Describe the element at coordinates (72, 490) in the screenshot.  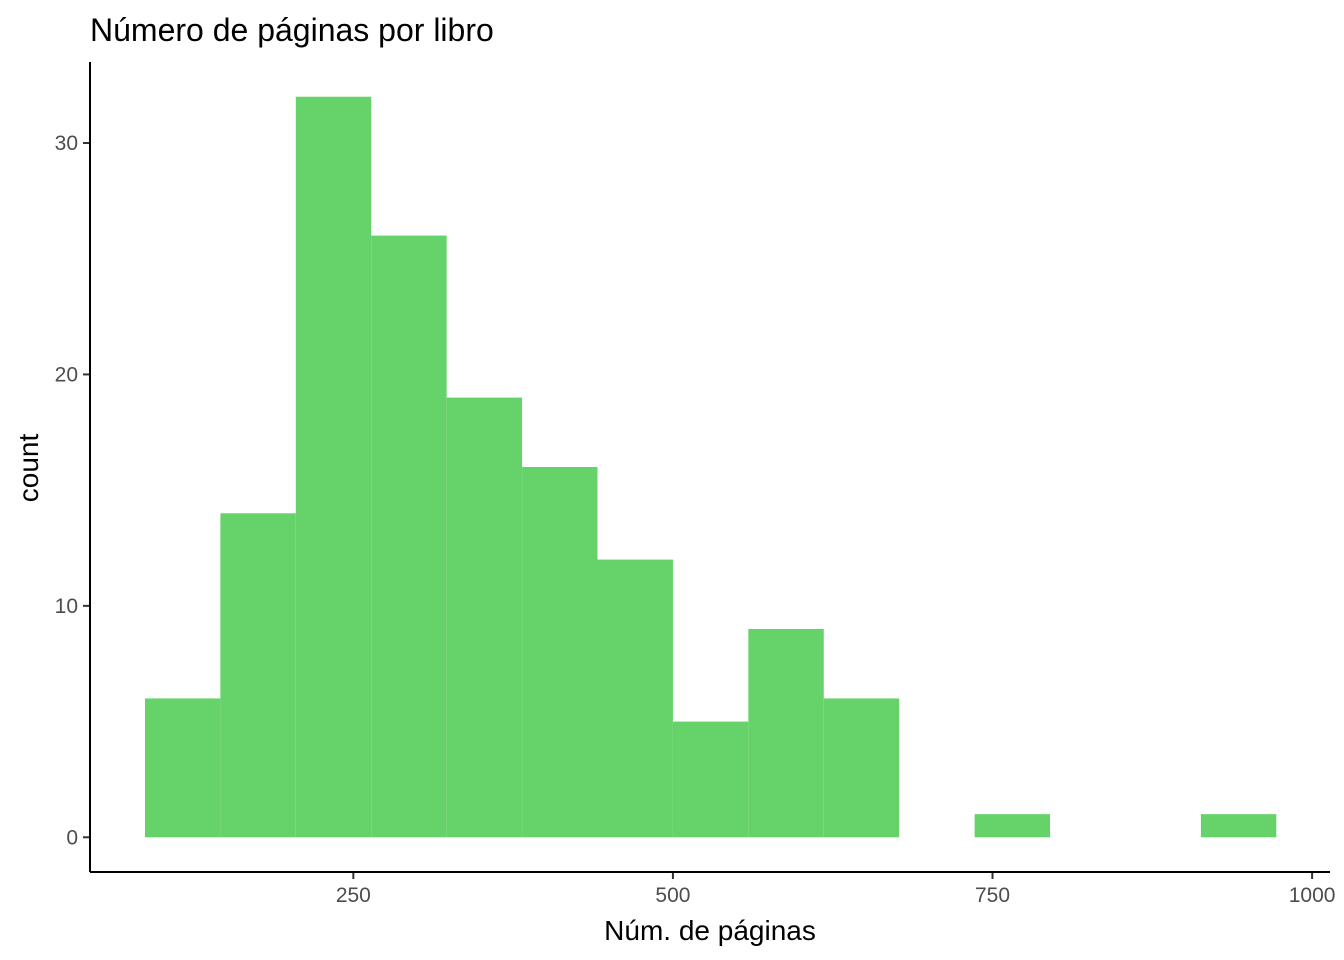
I see `y-axis-ticks: 0 10 20 30` at that location.